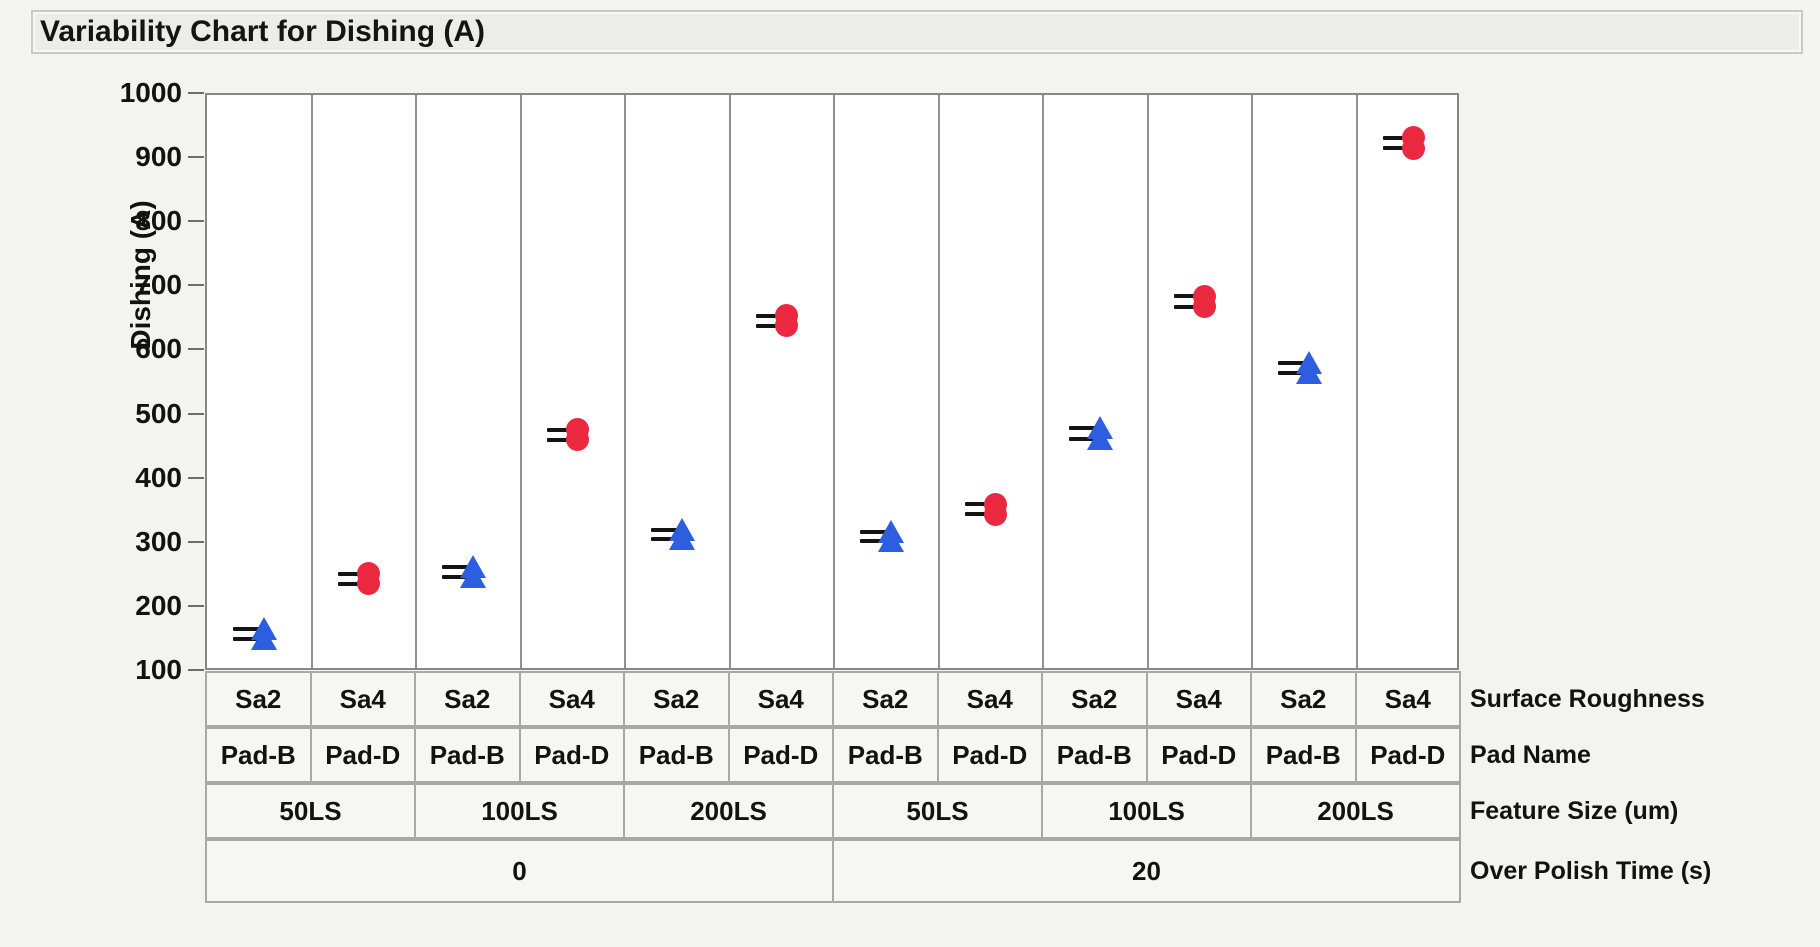  Describe the element at coordinates (158, 221) in the screenshot. I see `y-tick-label: 800` at that location.